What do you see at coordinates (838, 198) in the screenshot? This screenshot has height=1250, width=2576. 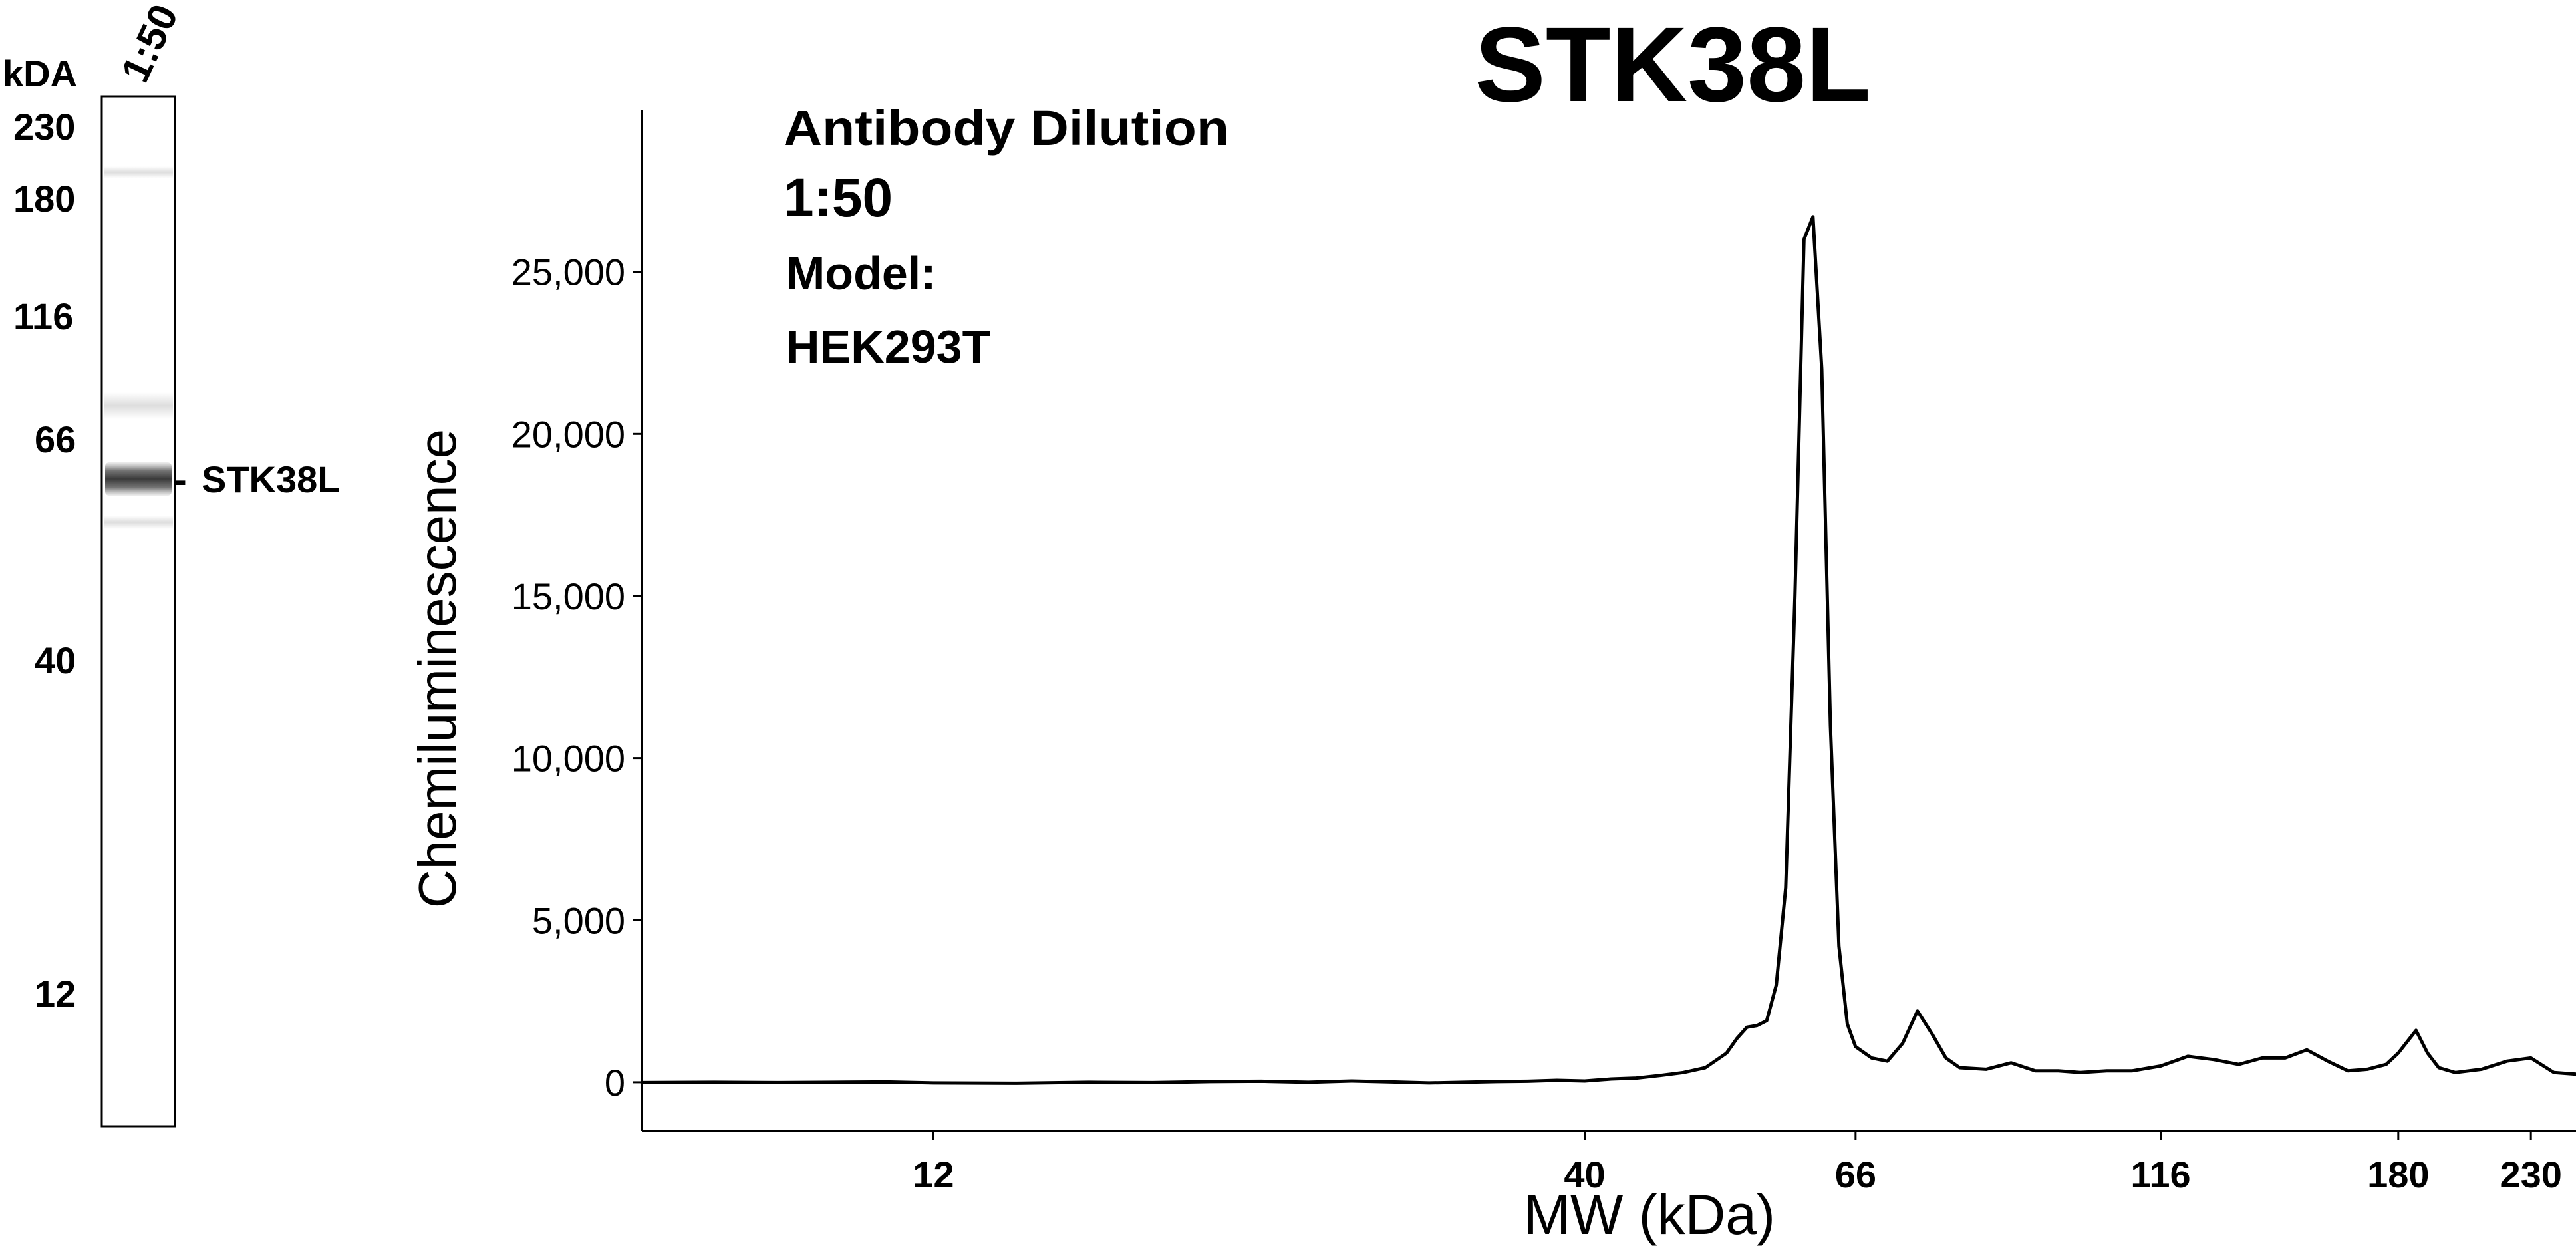 I see `annotation-dilution-value: 1:50` at bounding box center [838, 198].